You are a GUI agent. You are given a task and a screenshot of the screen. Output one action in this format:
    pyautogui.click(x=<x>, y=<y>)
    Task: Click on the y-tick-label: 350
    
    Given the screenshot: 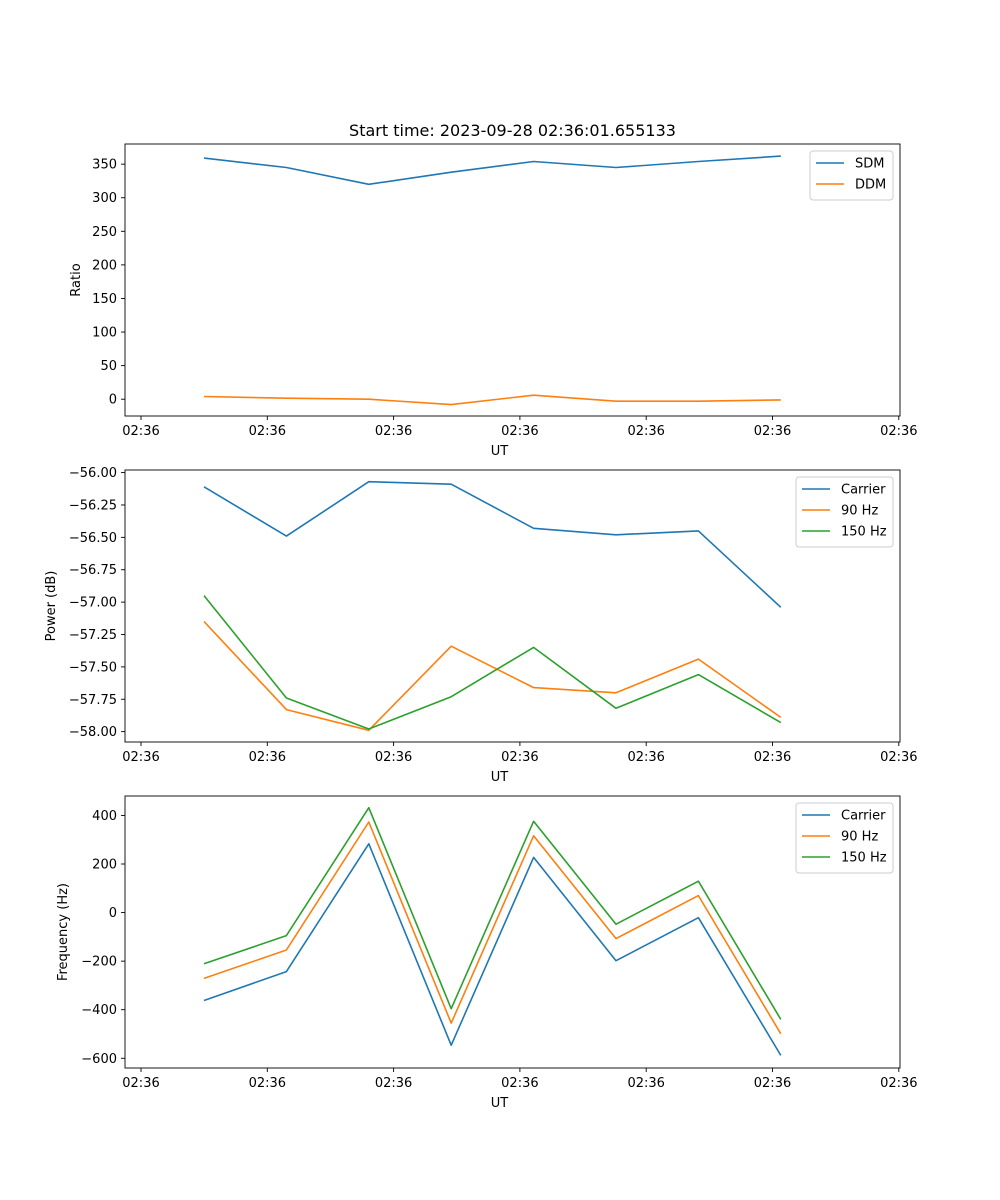 What is the action you would take?
    pyautogui.click(x=104, y=165)
    